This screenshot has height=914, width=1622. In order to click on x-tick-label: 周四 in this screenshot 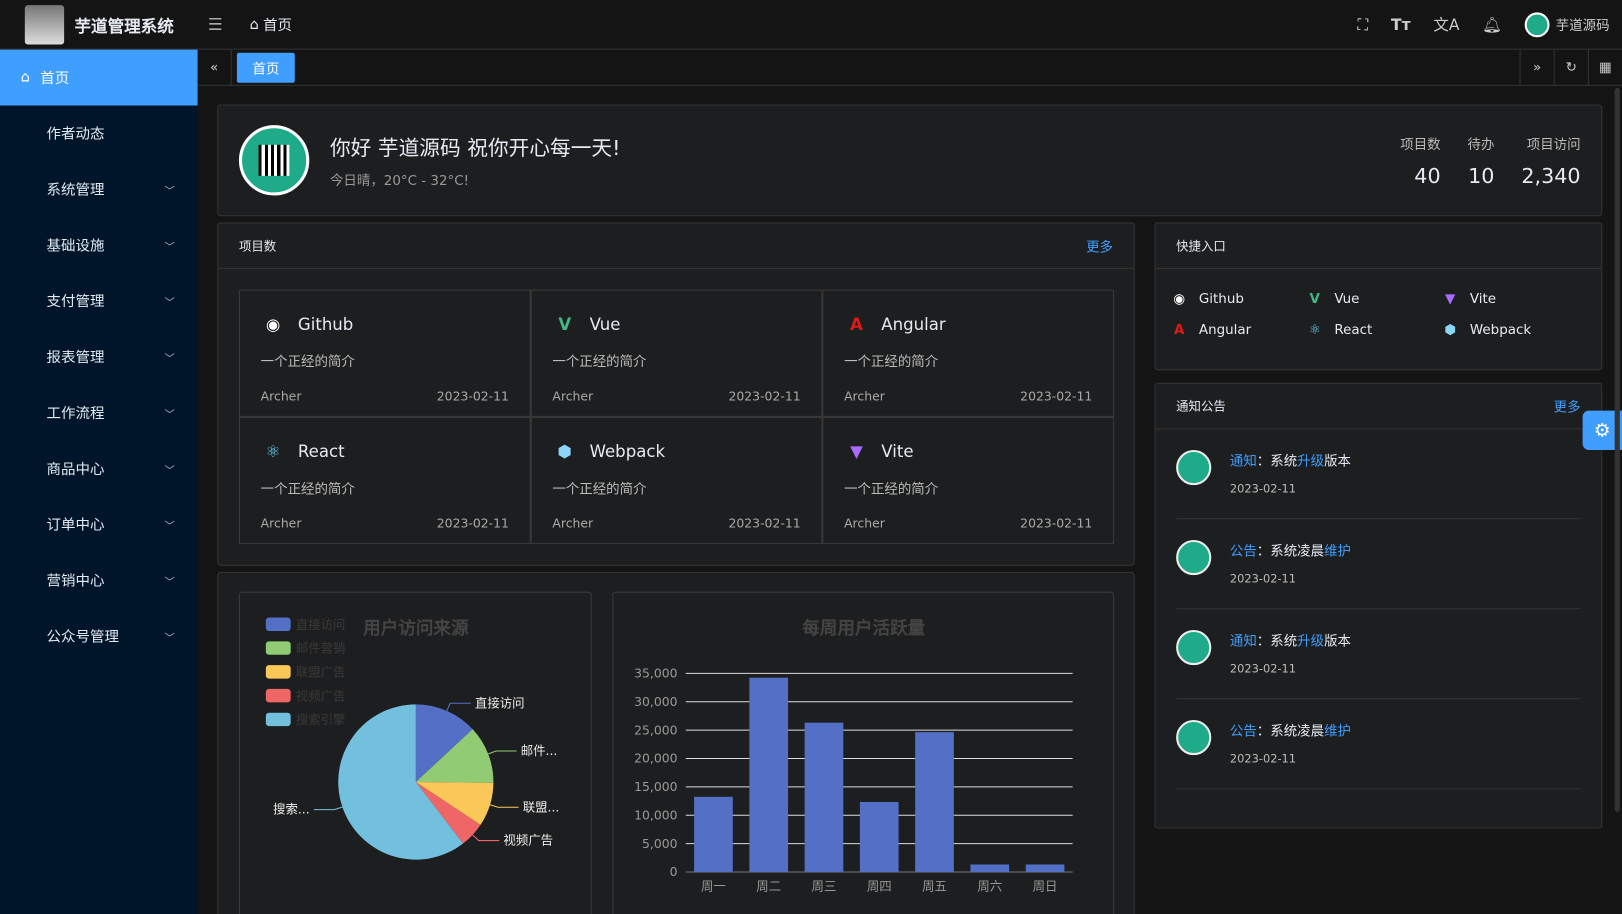, I will do `click(879, 886)`.